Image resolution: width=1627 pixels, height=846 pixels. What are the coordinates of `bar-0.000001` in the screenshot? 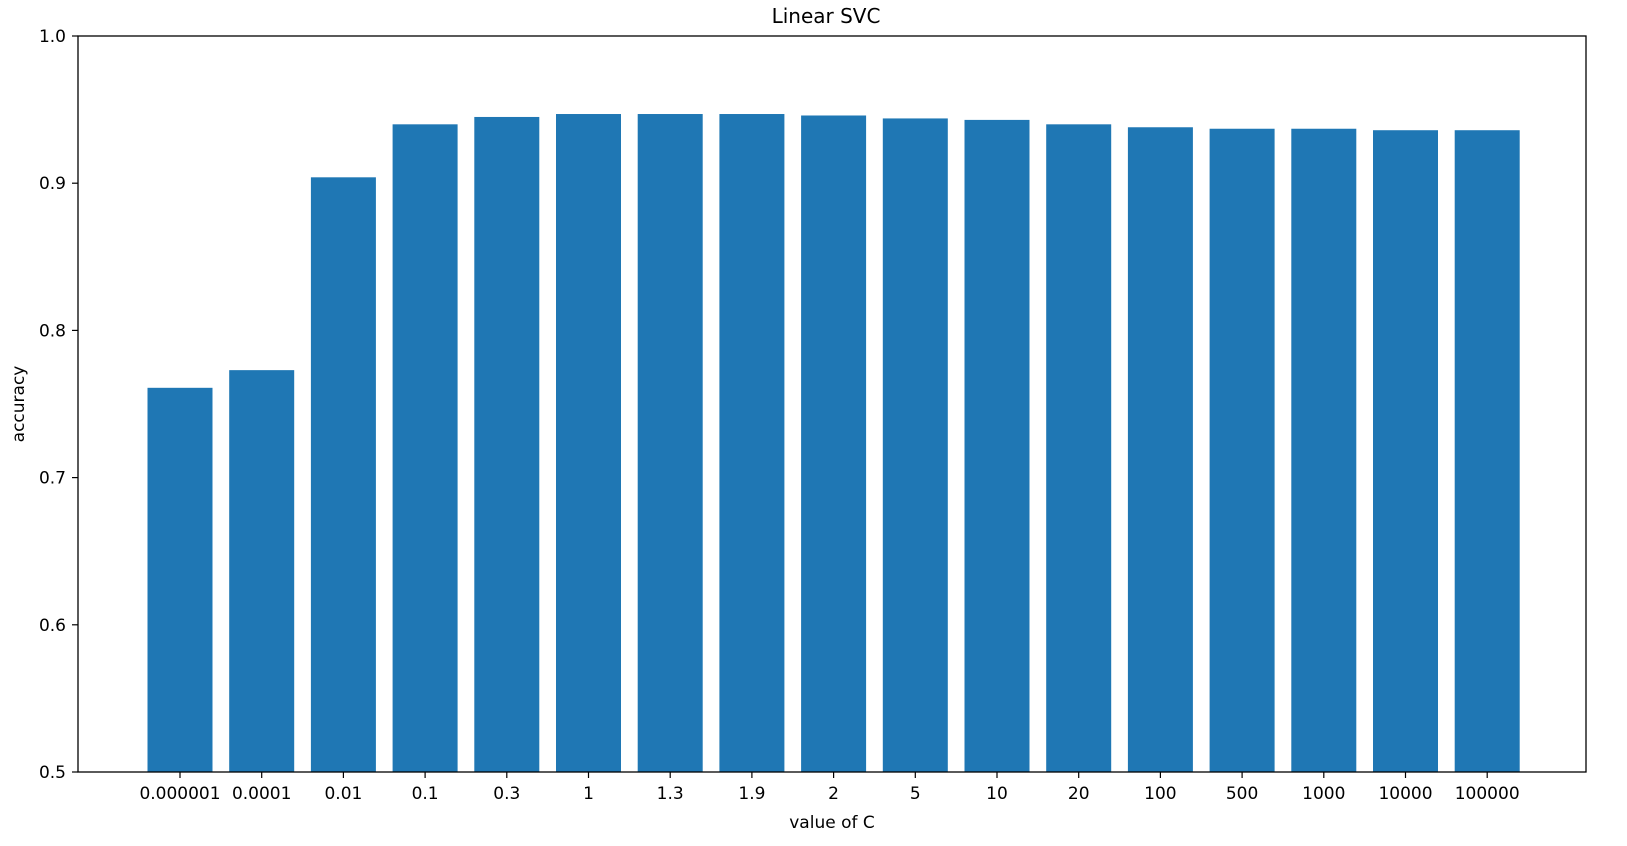 It's located at (180, 579).